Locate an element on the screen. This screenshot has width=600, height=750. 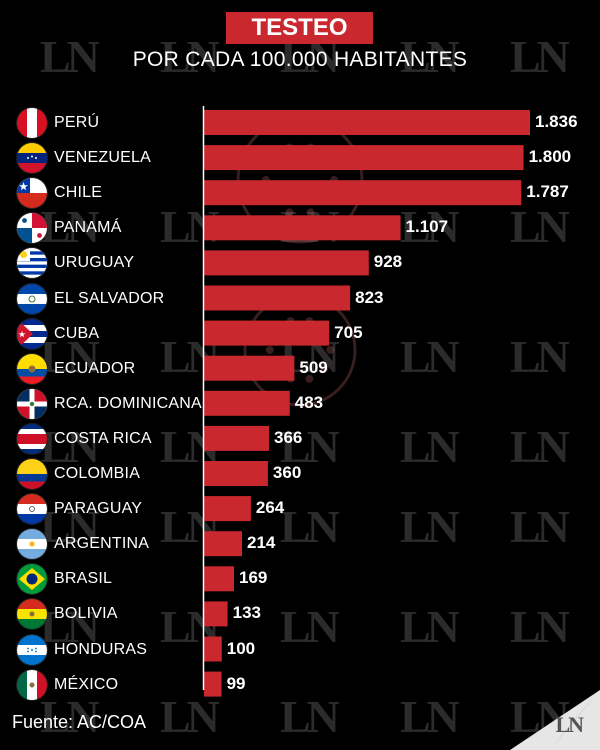
country-label: ARGENTINA is located at coordinates (102, 544).